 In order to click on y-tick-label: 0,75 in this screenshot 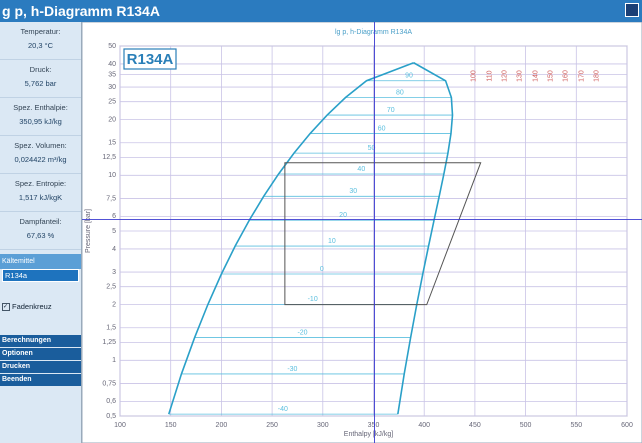, I will do `click(109, 383)`.